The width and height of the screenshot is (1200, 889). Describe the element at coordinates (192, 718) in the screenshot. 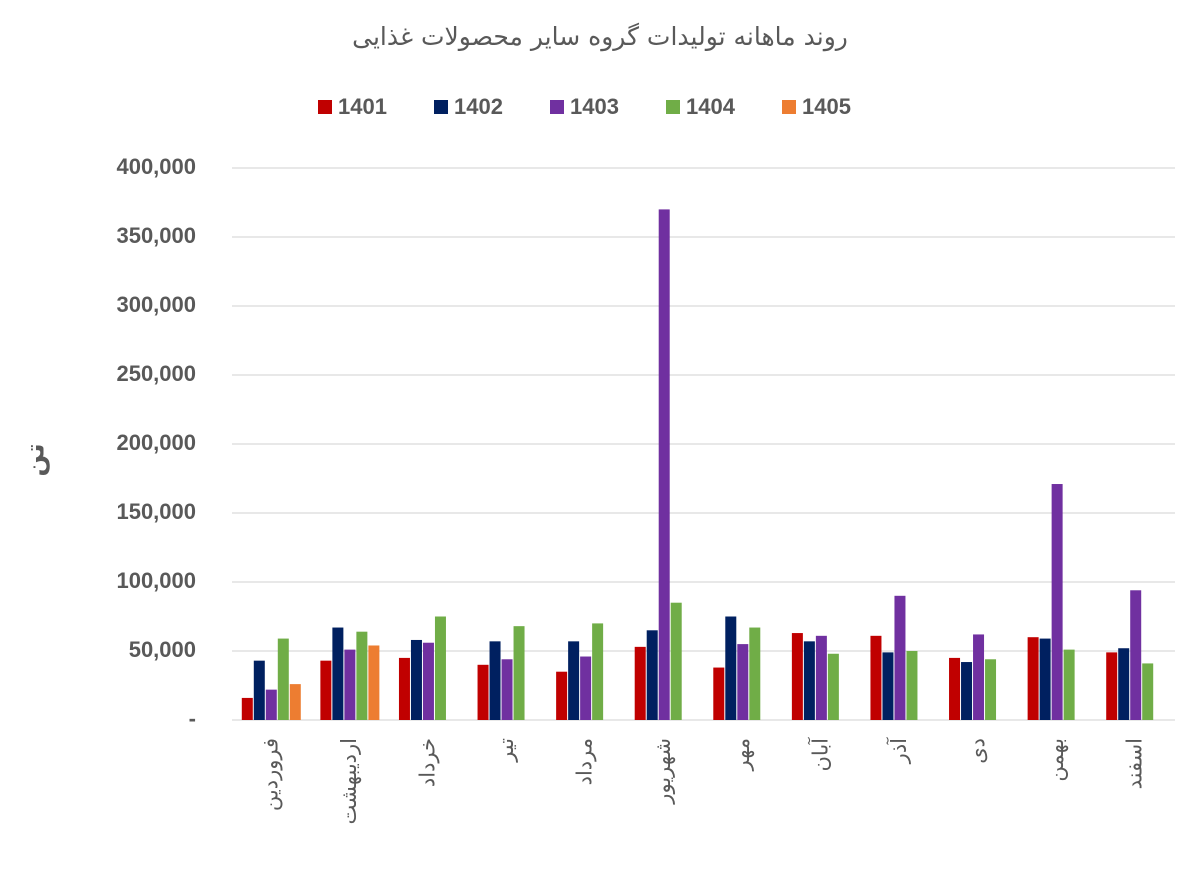

I see `y-tick-label: -` at that location.